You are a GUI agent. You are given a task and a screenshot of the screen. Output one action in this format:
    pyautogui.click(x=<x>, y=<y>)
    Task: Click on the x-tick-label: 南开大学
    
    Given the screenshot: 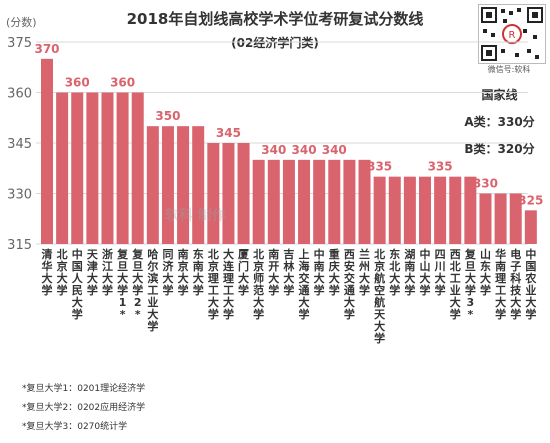 What is the action you would take?
    pyautogui.click(x=273, y=272)
    